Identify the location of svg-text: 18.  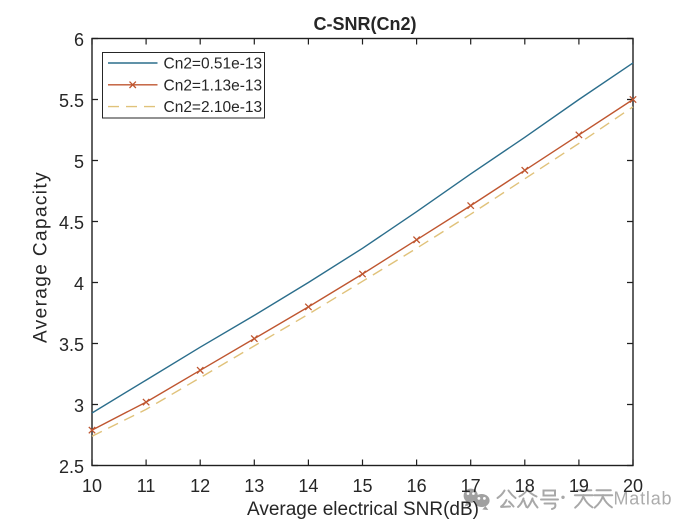
(525, 486).